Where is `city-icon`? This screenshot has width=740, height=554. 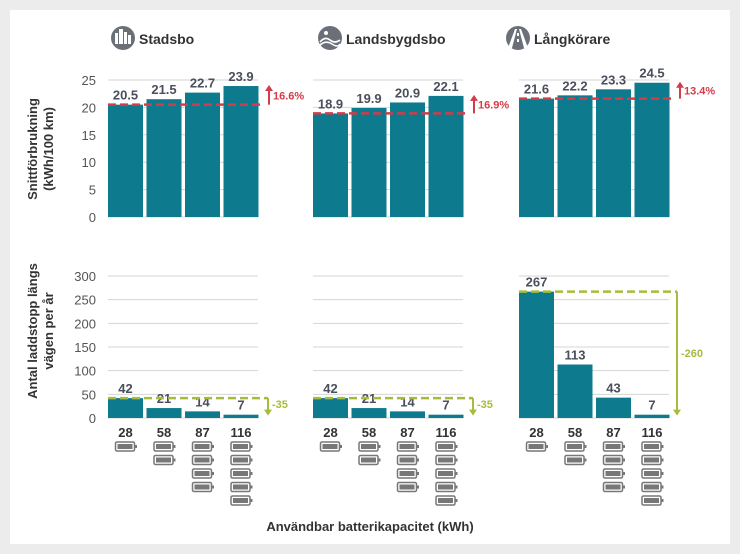
city-icon is located at coordinates (123, 38).